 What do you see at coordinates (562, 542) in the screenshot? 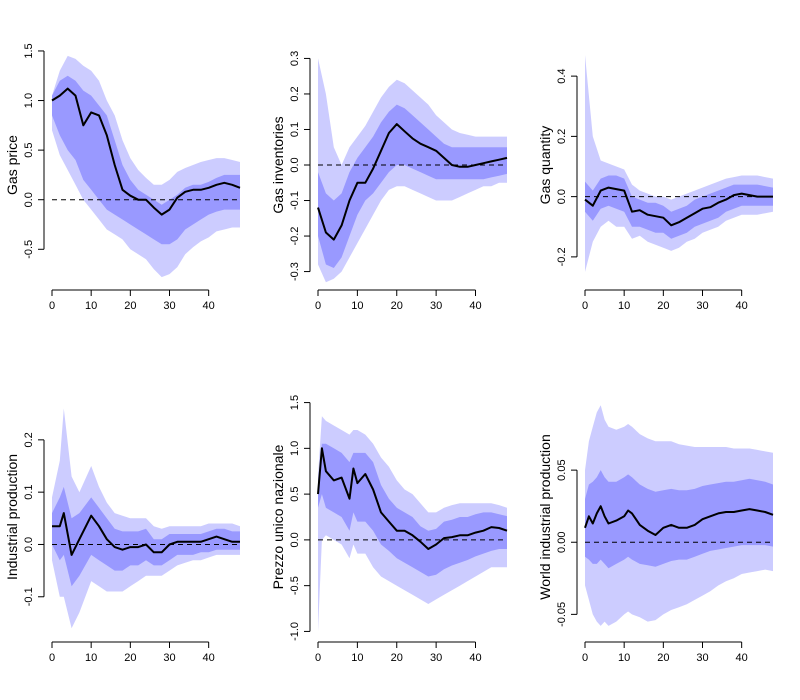
I see `y-tick-label: 0.00` at bounding box center [562, 542].